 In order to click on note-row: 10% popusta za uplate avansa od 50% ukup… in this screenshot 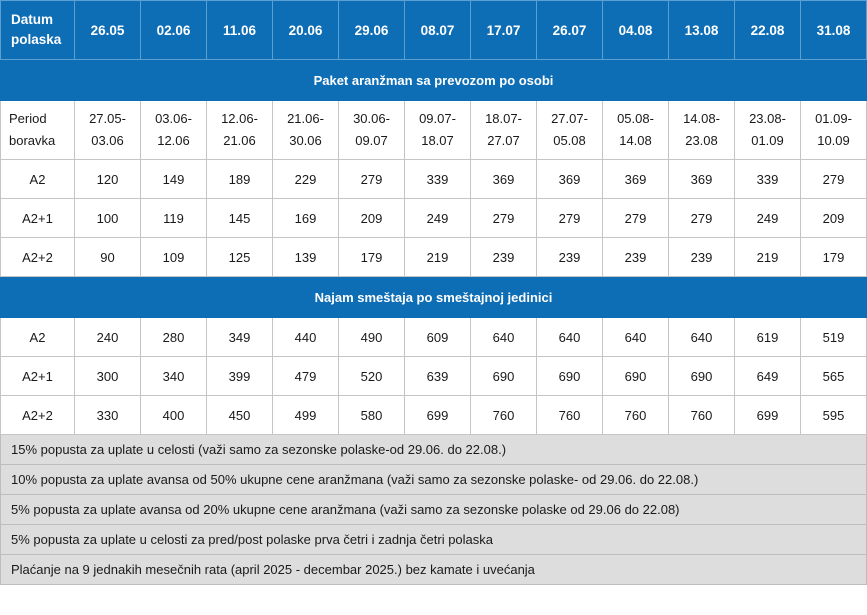, I will do `click(433, 479)`.